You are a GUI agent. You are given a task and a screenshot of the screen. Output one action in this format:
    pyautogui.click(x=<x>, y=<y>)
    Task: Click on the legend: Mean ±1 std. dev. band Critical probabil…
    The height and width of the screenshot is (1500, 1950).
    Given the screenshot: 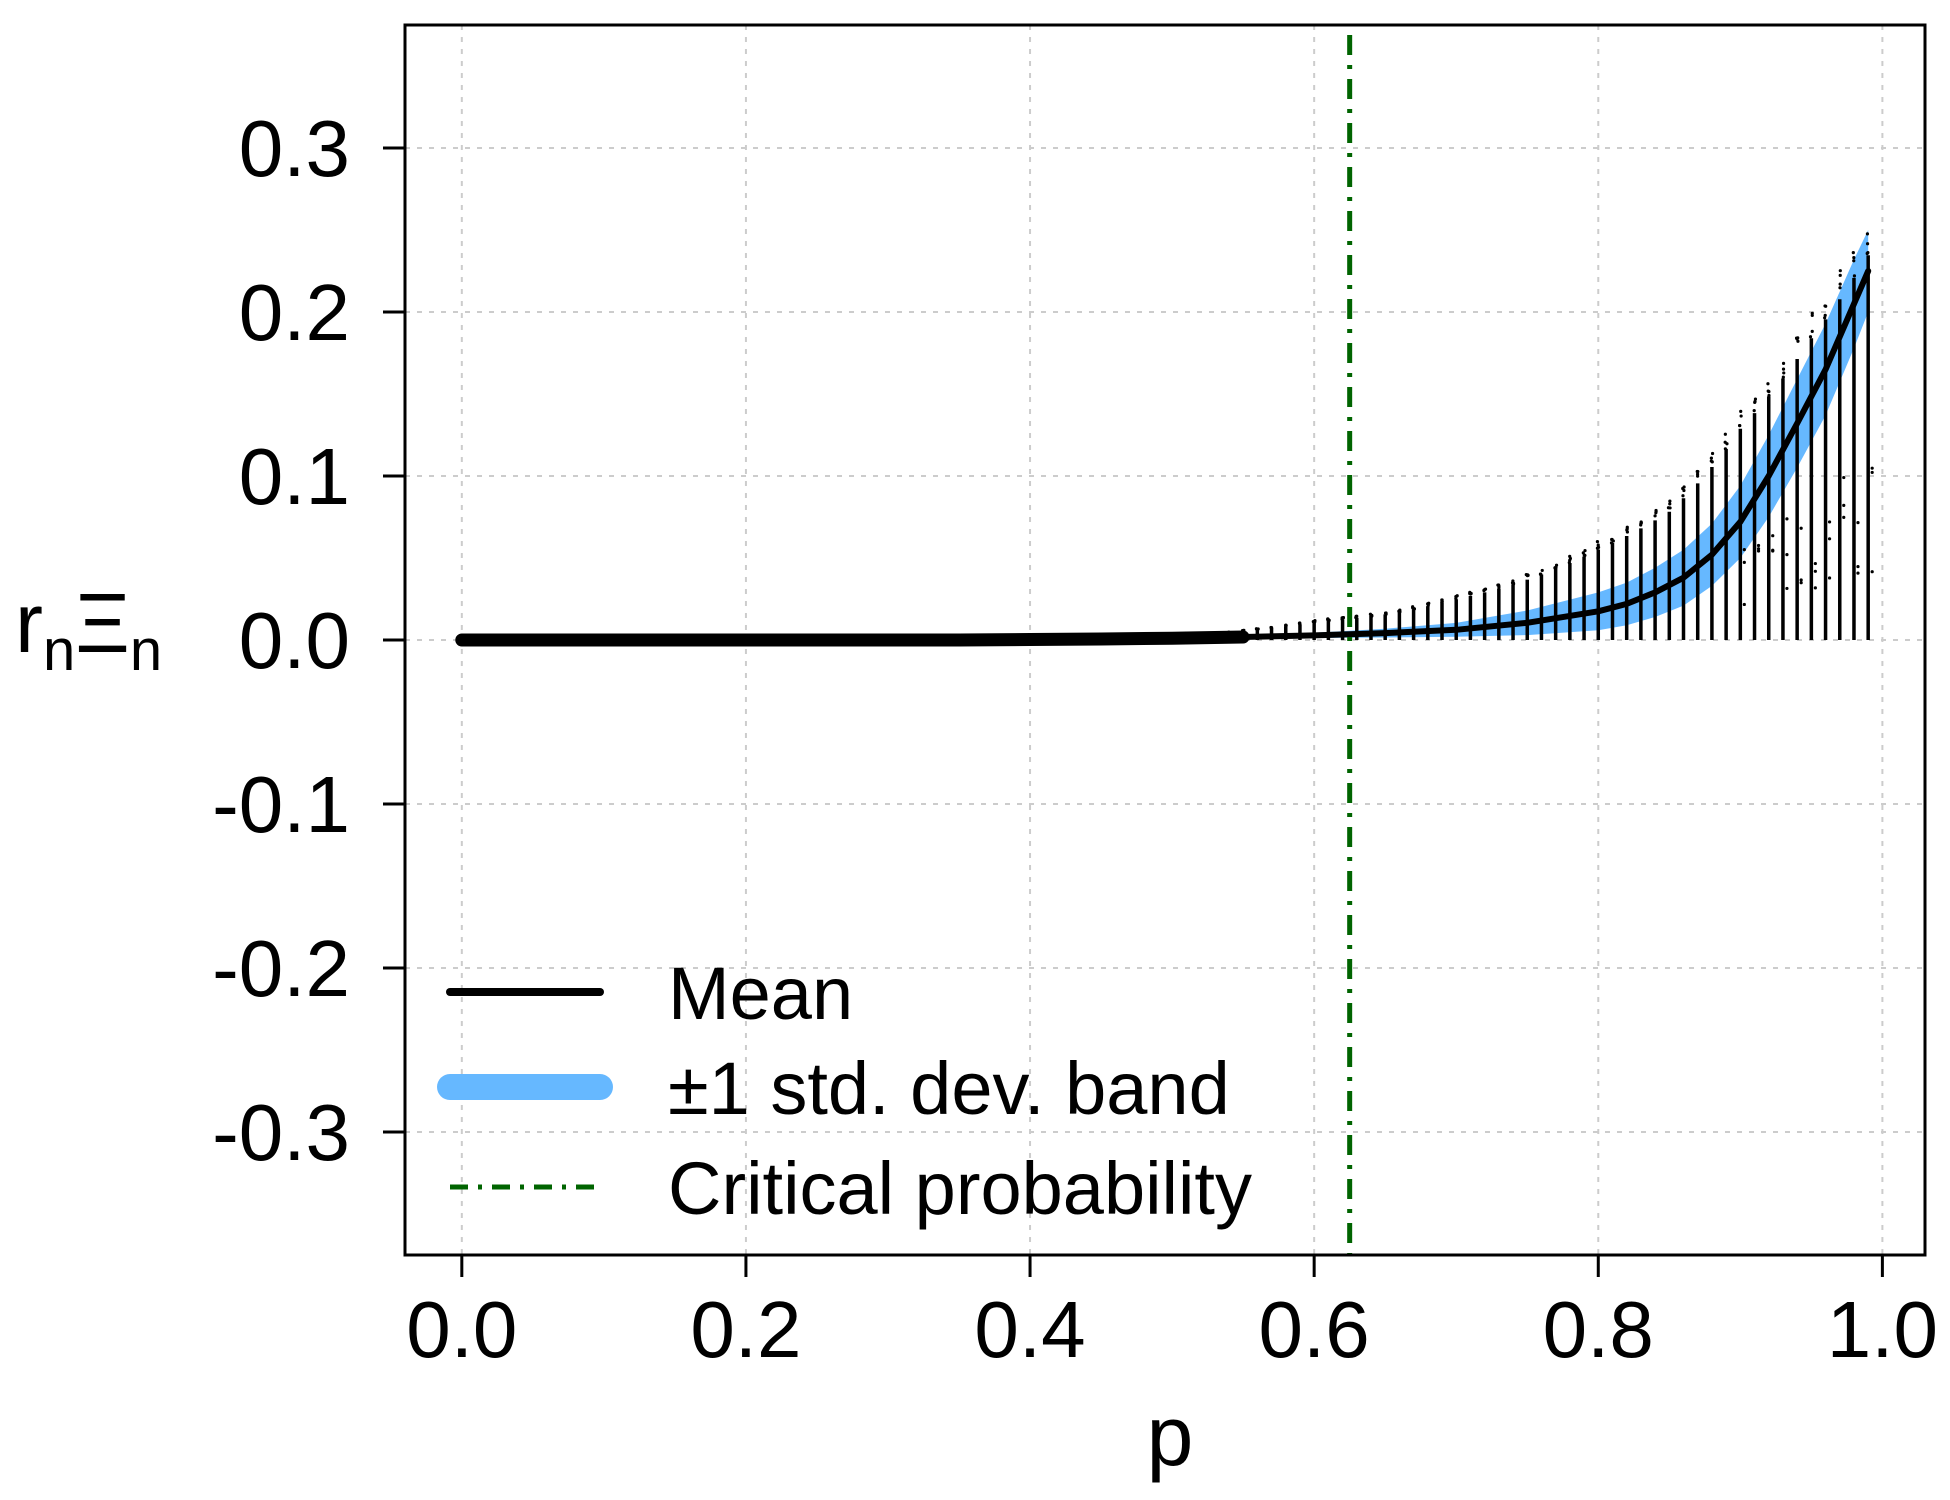 What is the action you would take?
    pyautogui.click(x=844, y=1091)
    